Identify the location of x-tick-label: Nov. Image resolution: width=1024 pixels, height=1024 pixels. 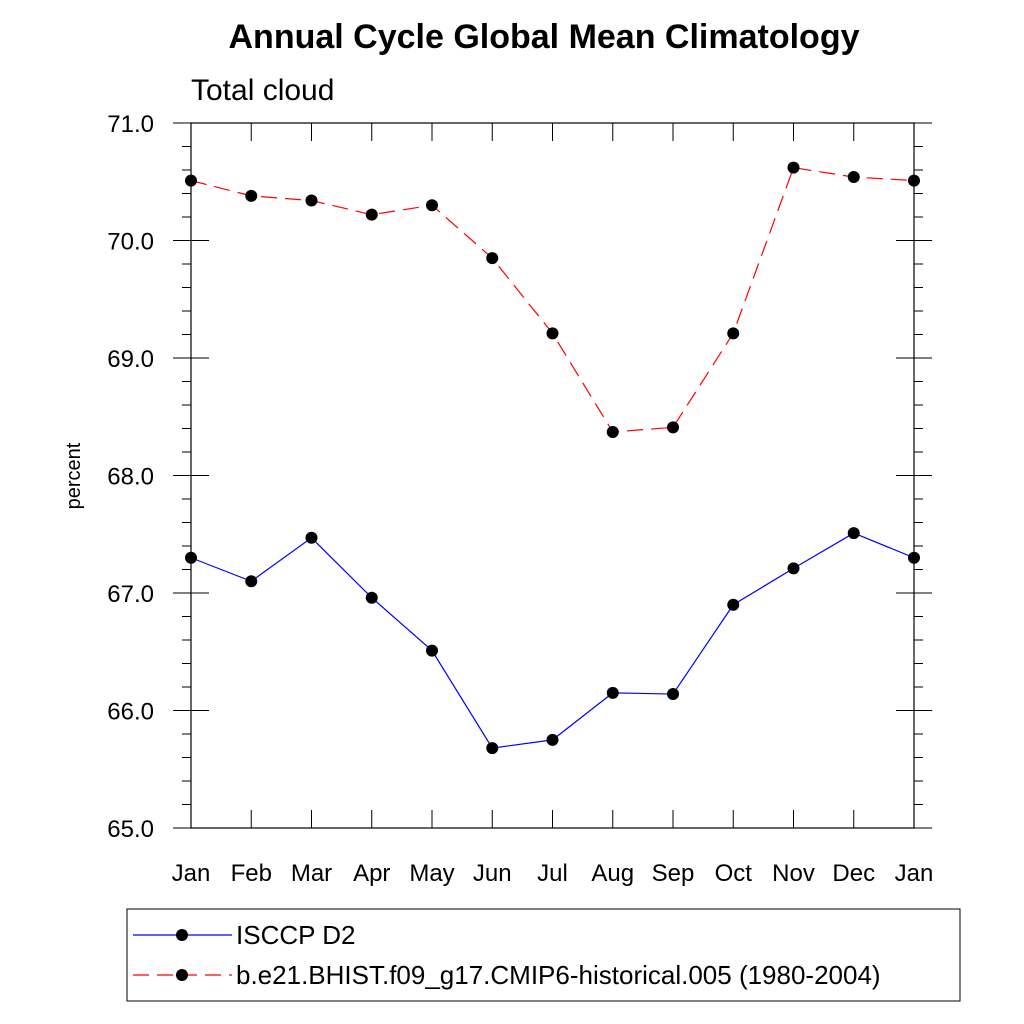
(793, 873).